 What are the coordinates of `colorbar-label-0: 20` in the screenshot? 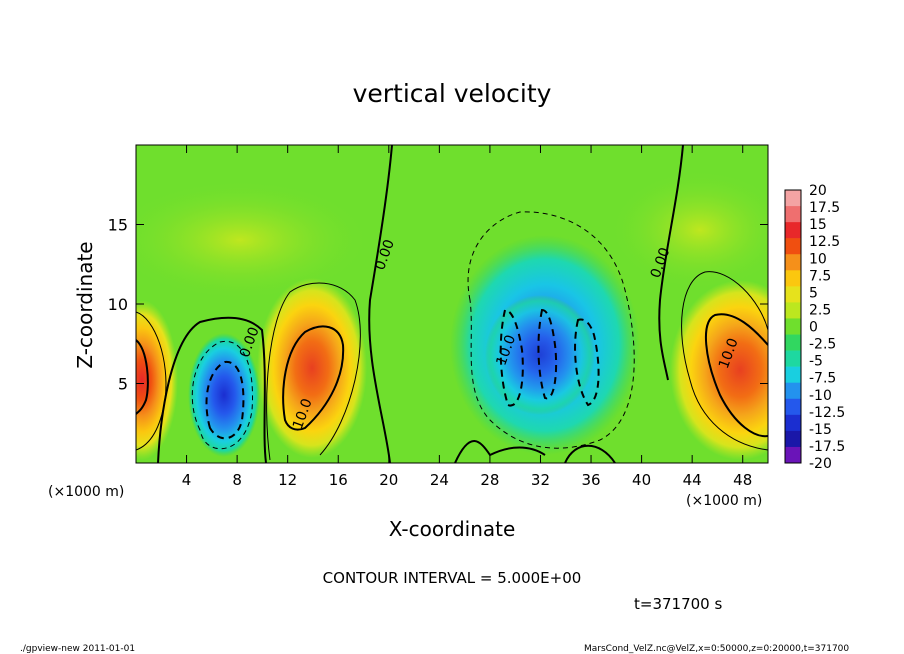 It's located at (818, 191).